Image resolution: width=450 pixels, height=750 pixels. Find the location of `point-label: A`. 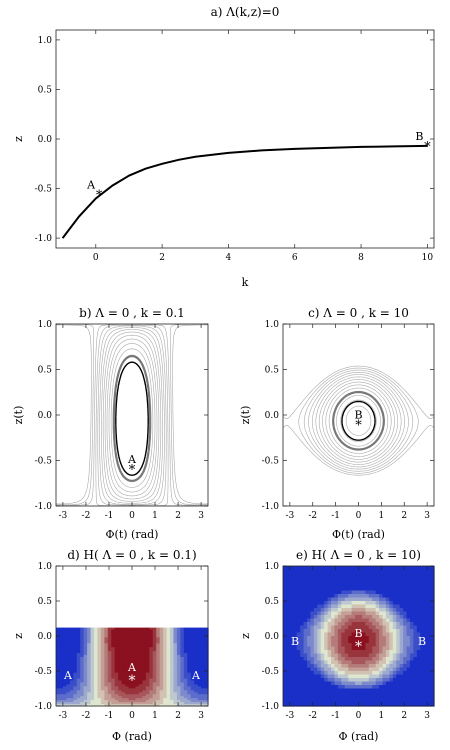

point-label: A is located at coordinates (91, 184).